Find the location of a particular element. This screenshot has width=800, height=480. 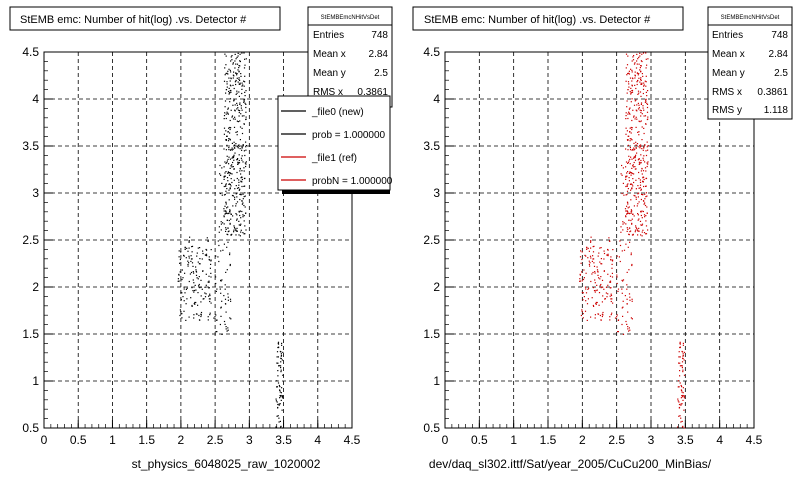

stats-value: 748 is located at coordinates (379, 35).